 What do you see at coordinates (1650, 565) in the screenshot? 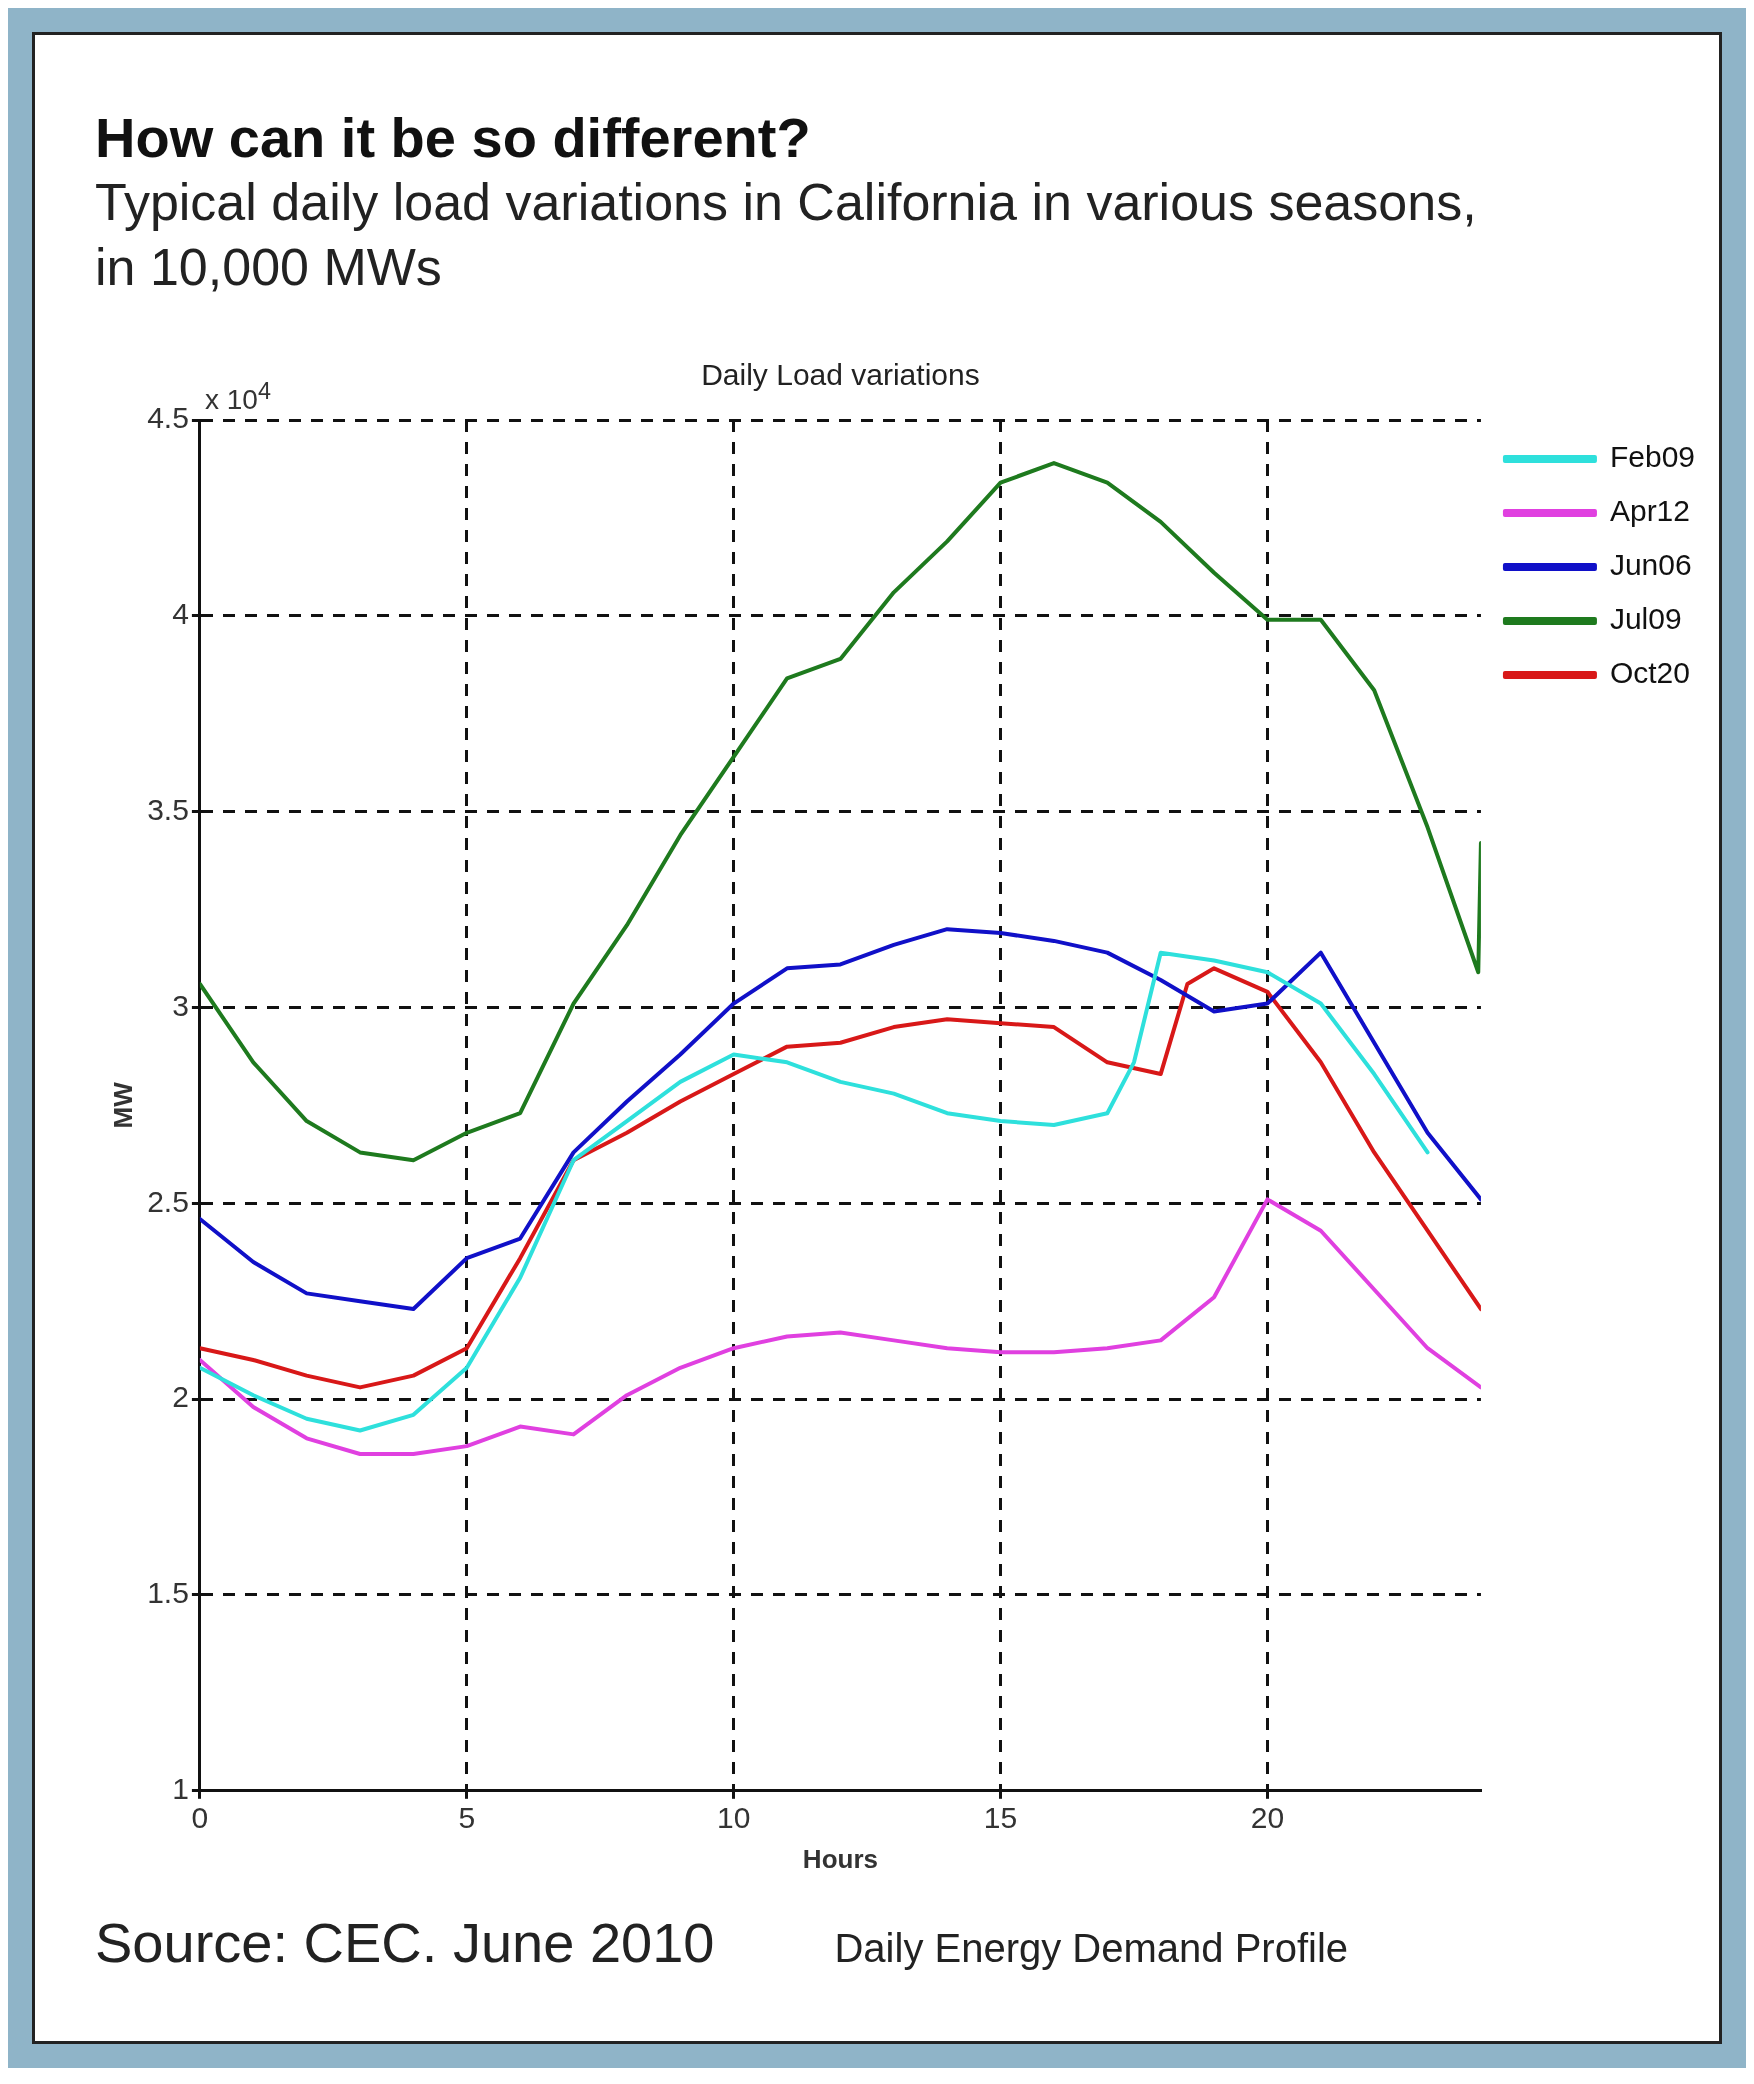
I see `legend-label: Jun06` at bounding box center [1650, 565].